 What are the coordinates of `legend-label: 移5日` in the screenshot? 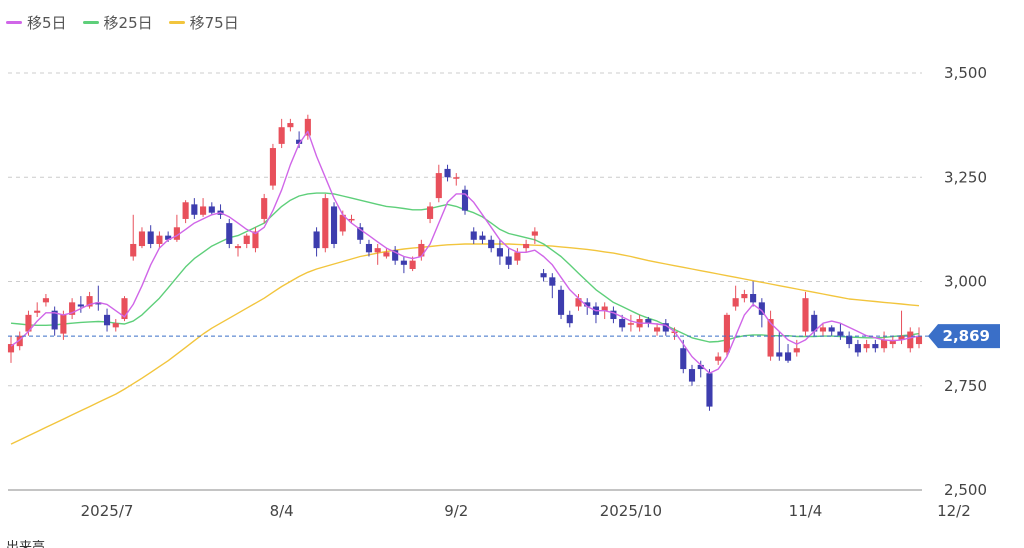 It's located at (47, 22).